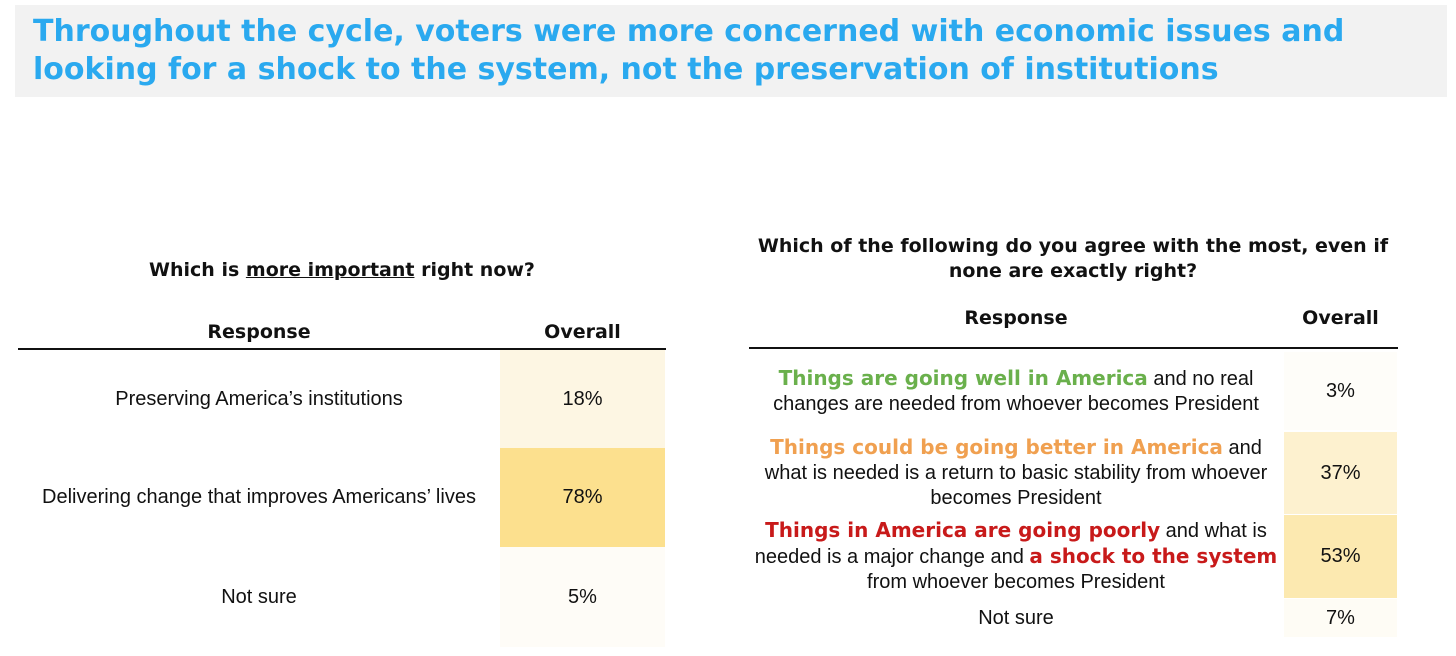 The width and height of the screenshot is (1456, 656). I want to click on response-text: and what is needed is a major change and, so click(1010, 543).